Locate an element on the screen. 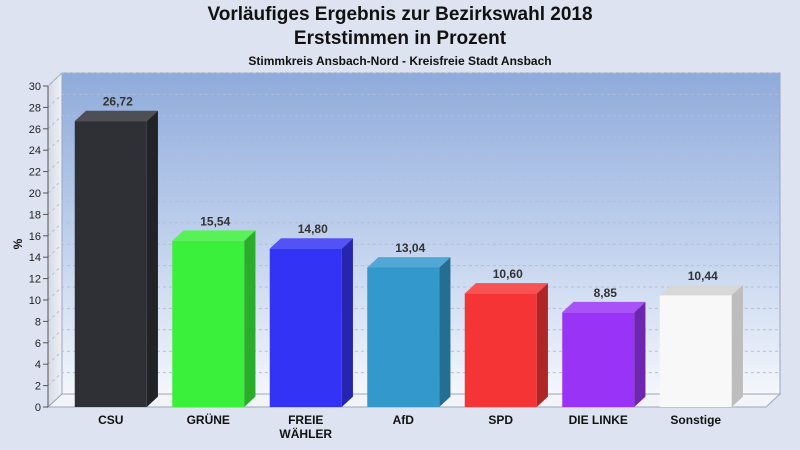 This screenshot has width=800, height=450. y-tick-label: 16 is located at coordinates (35, 237).